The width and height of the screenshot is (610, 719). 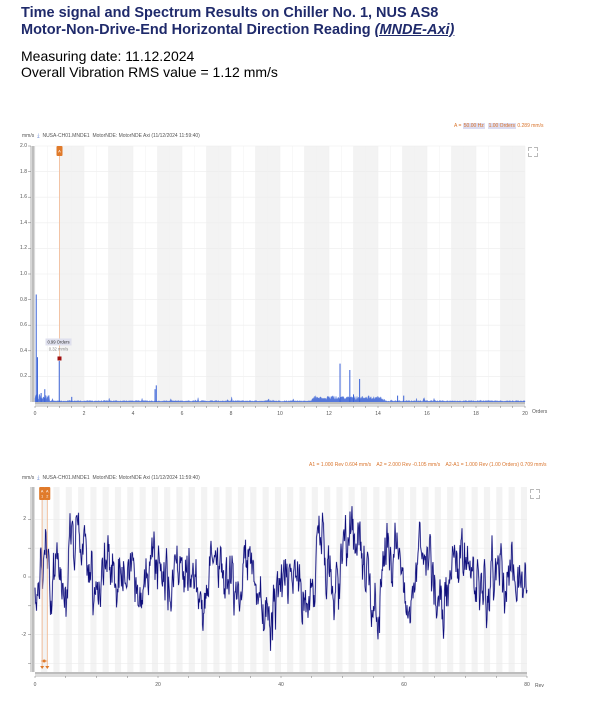 What do you see at coordinates (58, 341) in the screenshot?
I see `svg-text: 0.99 Orders` at bounding box center [58, 341].